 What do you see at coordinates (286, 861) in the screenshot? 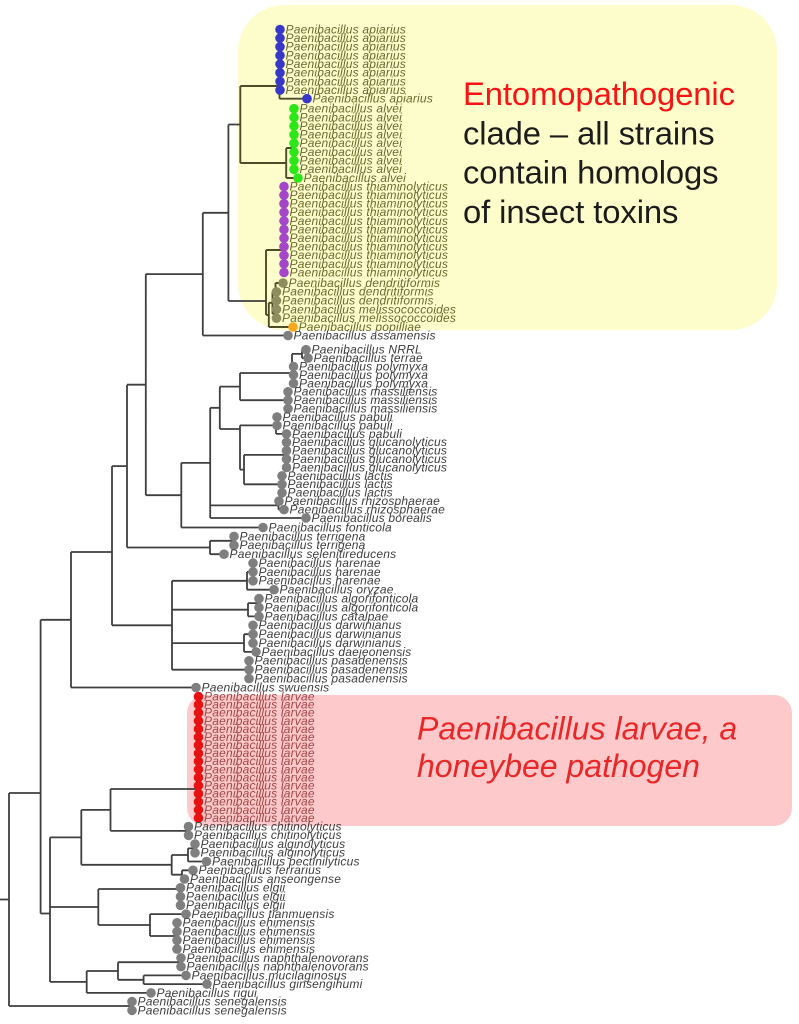
I see `svg-text: Paenibacillus pectinilyticus` at bounding box center [286, 861].